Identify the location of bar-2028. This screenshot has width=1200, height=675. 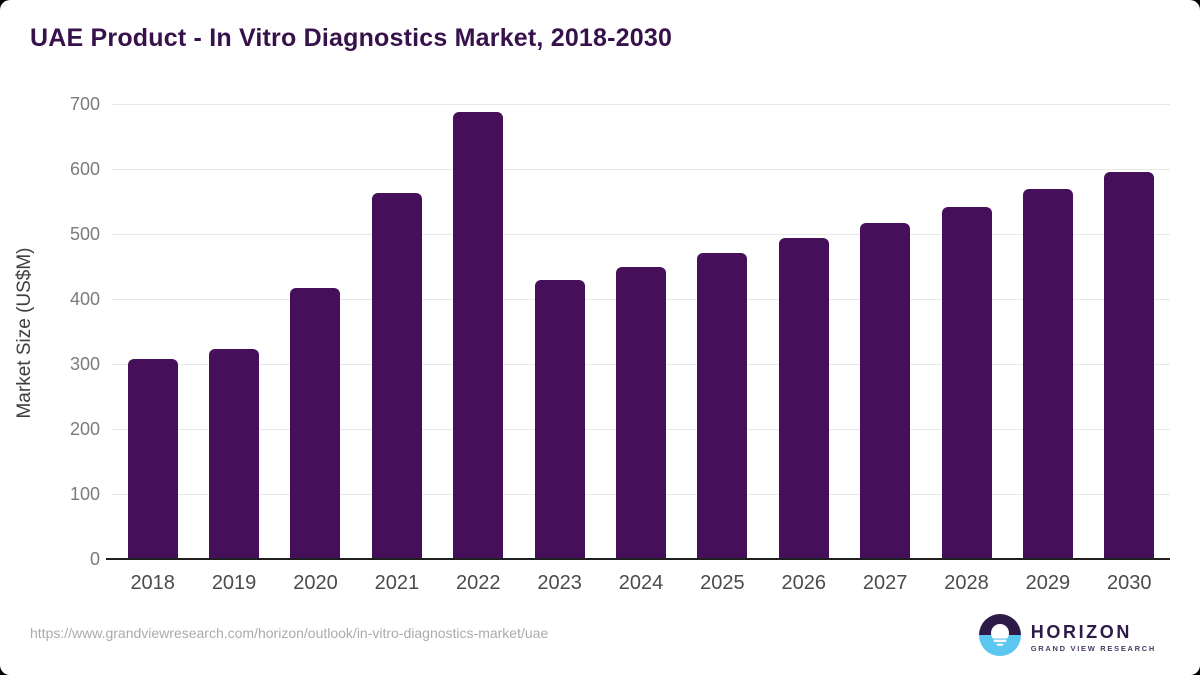
(966, 383).